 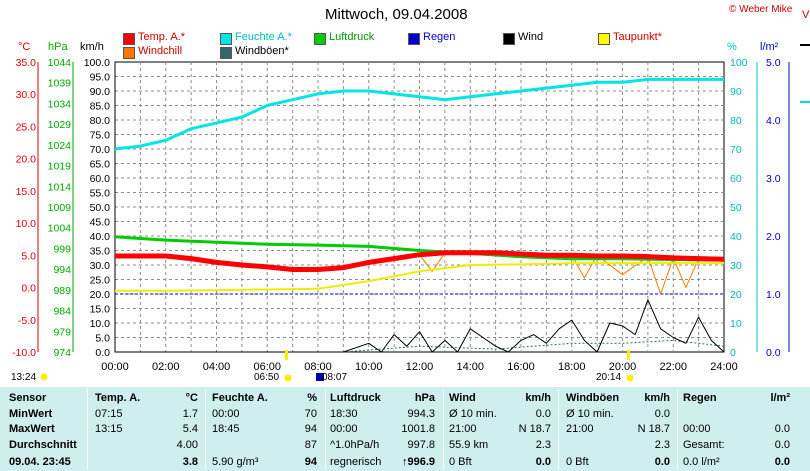 What do you see at coordinates (44, 377) in the screenshot?
I see `moonrise-icon` at bounding box center [44, 377].